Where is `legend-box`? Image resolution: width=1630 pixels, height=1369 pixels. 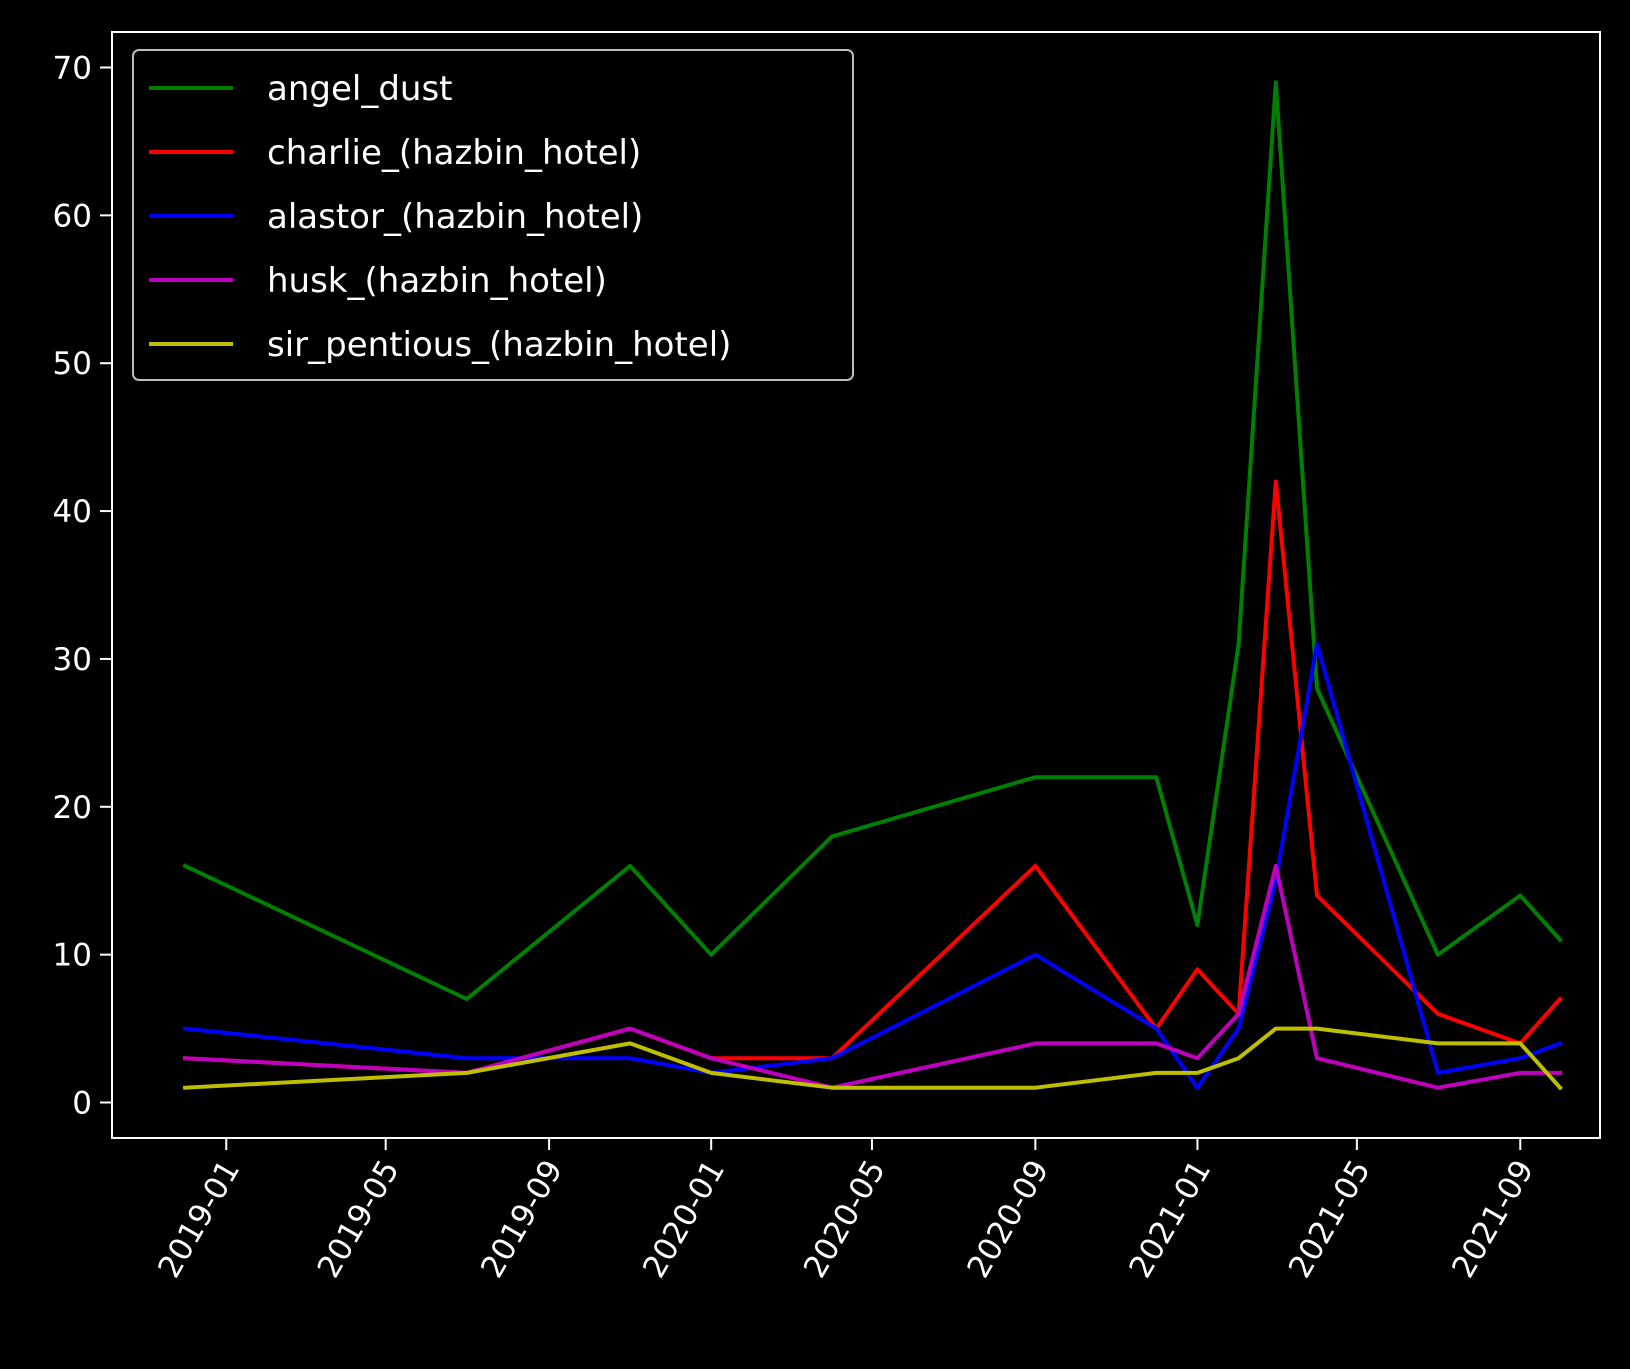 legend-box is located at coordinates (493, 215).